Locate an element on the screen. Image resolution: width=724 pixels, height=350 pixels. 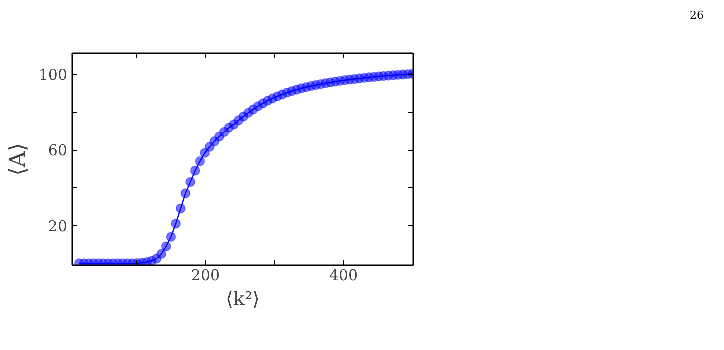
y-axis-title: ⟨A⟩ is located at coordinates (18, 159).